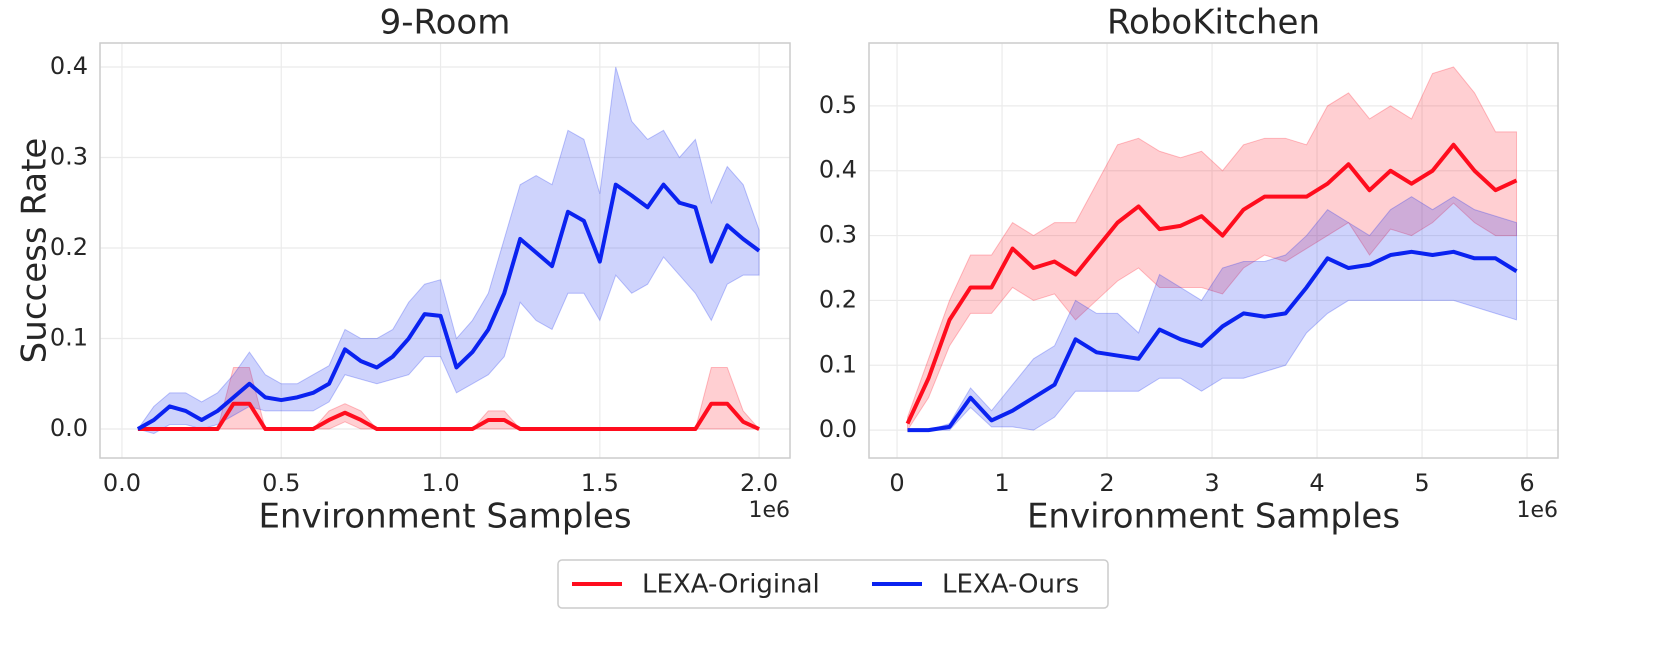 Image resolution: width=1666 pixels, height=657 pixels. What do you see at coordinates (445, 23) in the screenshot?
I see `chart-title: 9-Room` at bounding box center [445, 23].